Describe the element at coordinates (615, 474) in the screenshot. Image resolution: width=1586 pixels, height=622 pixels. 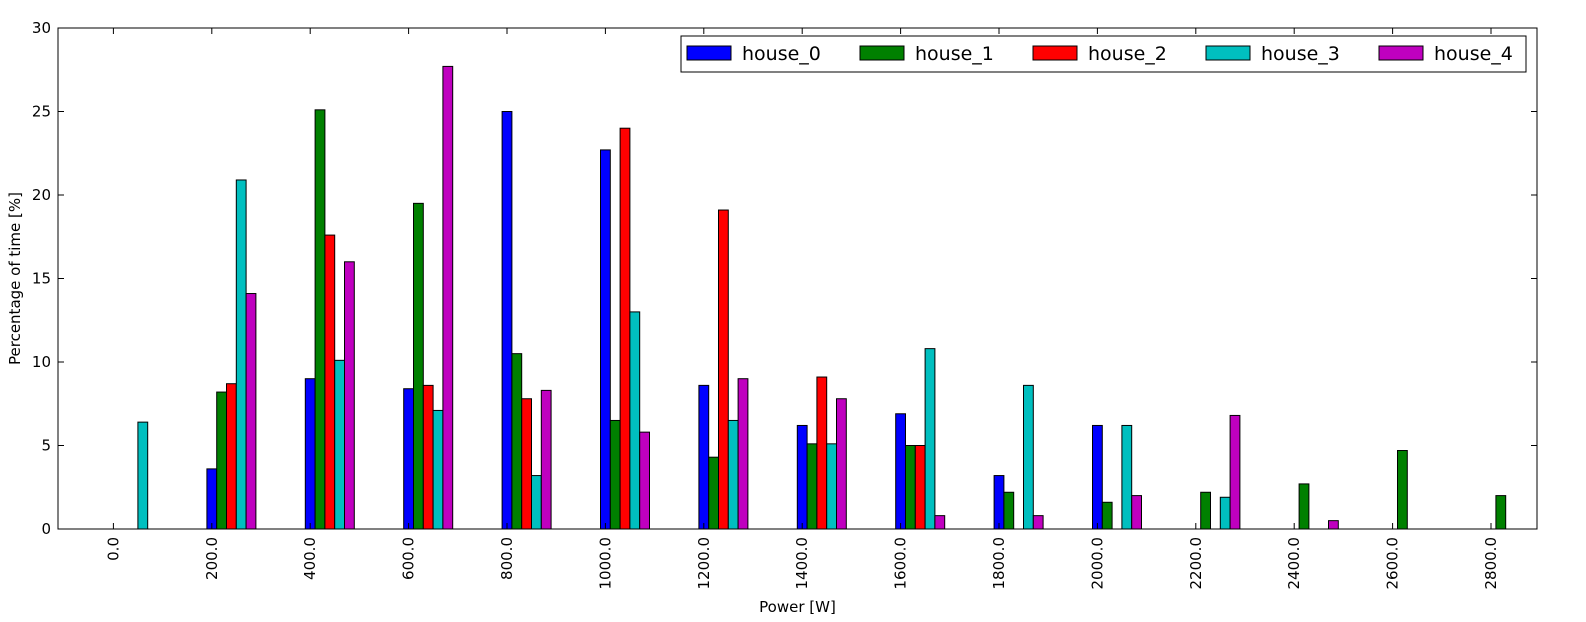
I see `bar-house_1-1000.0` at that location.